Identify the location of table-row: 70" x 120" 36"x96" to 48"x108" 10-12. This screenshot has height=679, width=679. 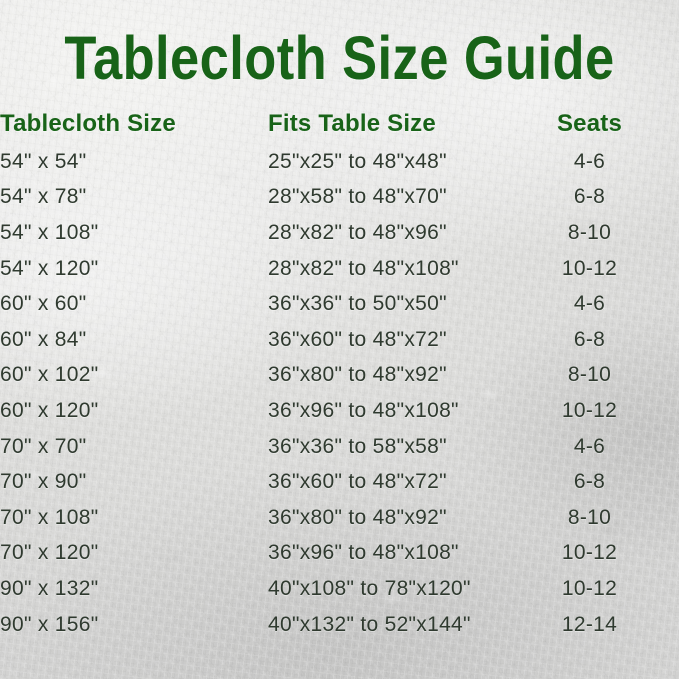
(339, 554).